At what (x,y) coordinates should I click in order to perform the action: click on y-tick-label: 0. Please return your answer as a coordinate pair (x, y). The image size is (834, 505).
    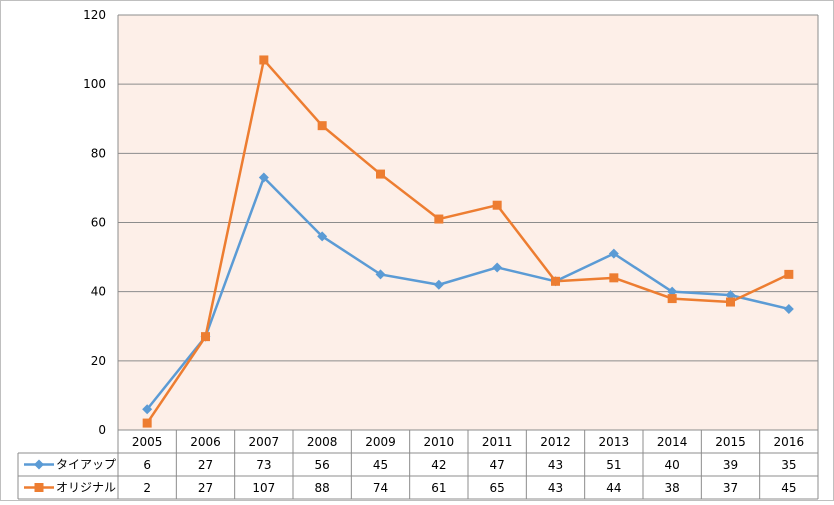
    Looking at the image, I should click on (102, 430).